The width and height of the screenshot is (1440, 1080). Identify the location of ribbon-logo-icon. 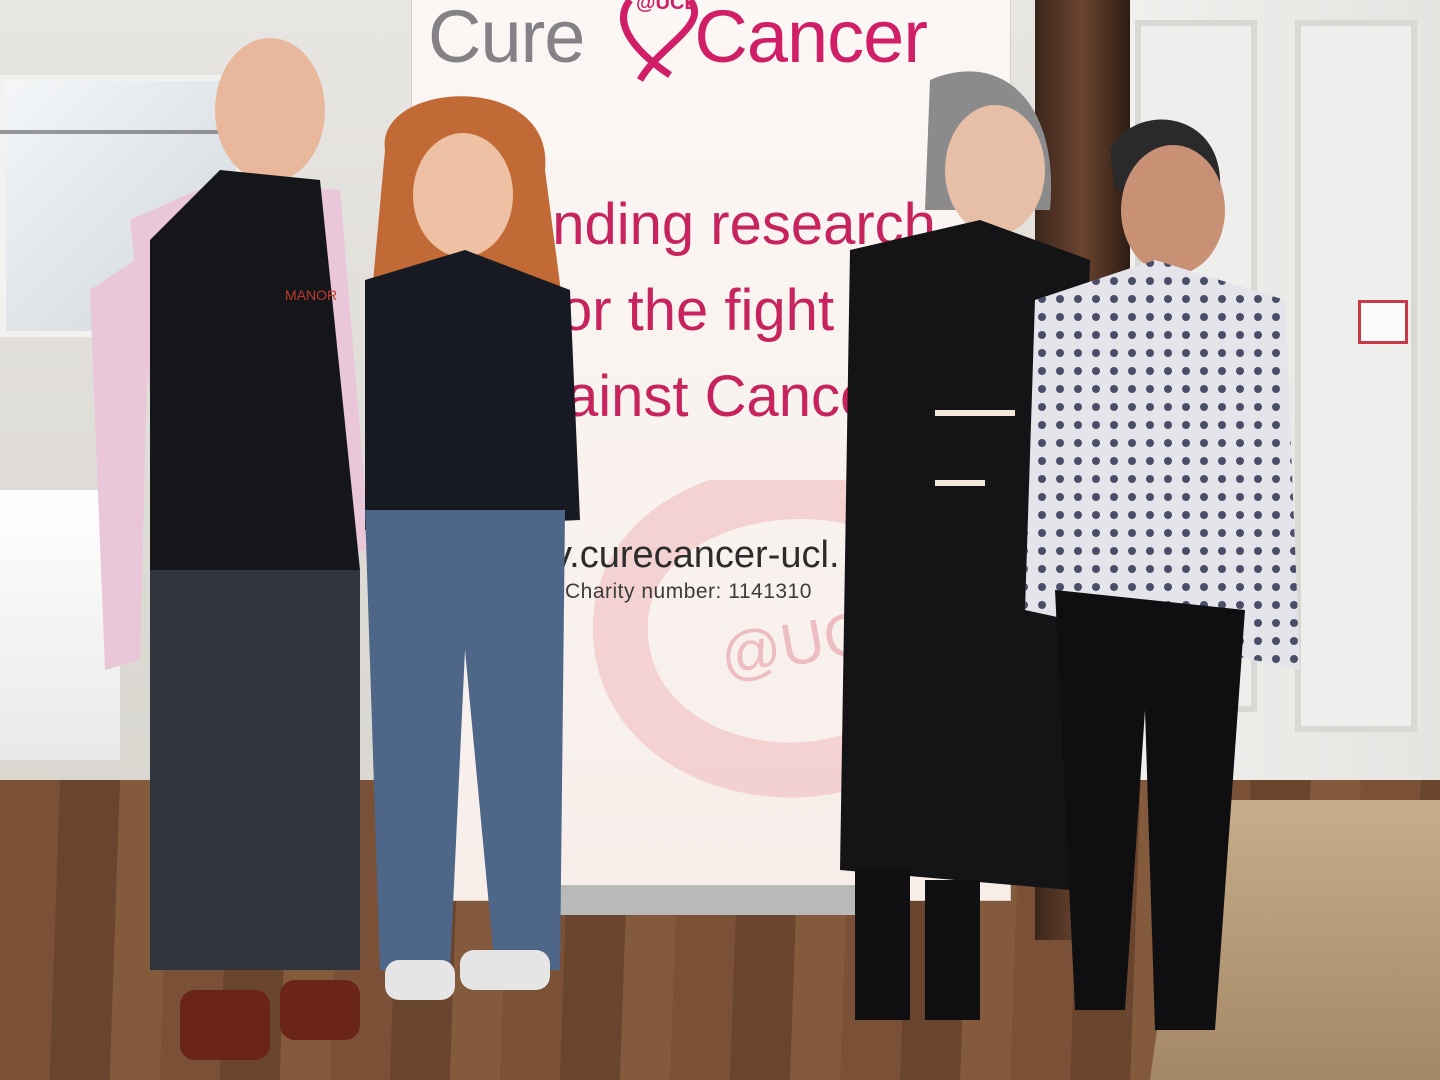
(659, 41).